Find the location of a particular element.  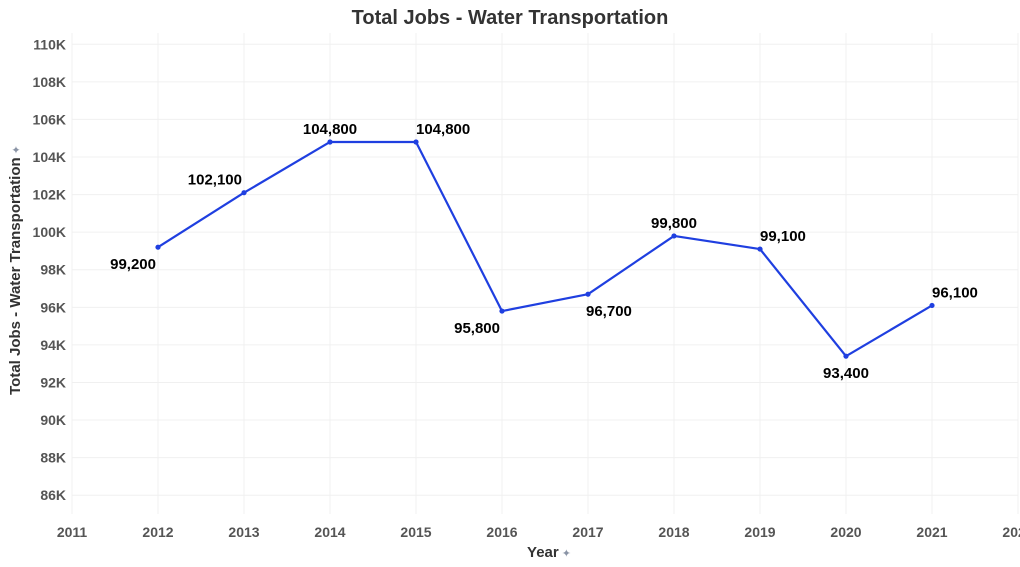

y-axis-title: Total Jobs - Water Transportation ✦ is located at coordinates (15, 270).